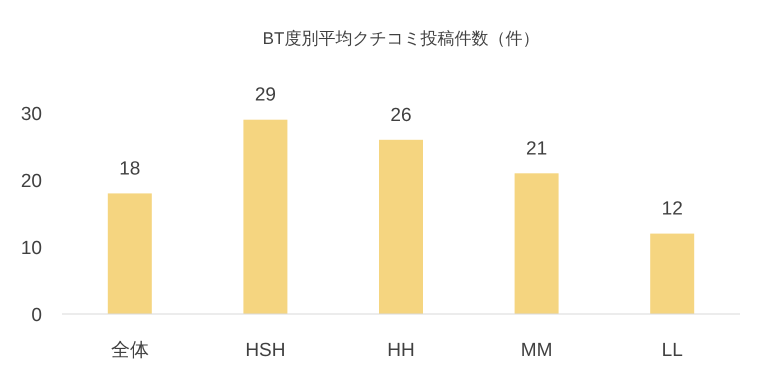 Image resolution: width=761 pixels, height=379 pixels. I want to click on data-label: 12, so click(672, 209).